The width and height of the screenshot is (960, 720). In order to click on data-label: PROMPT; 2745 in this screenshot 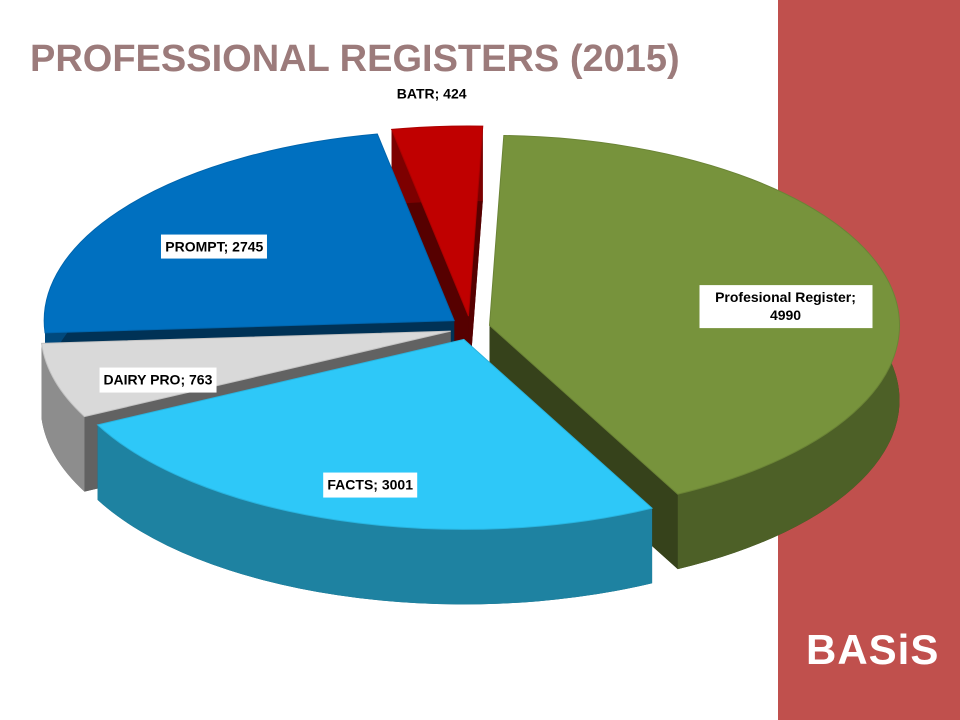, I will do `click(214, 246)`.